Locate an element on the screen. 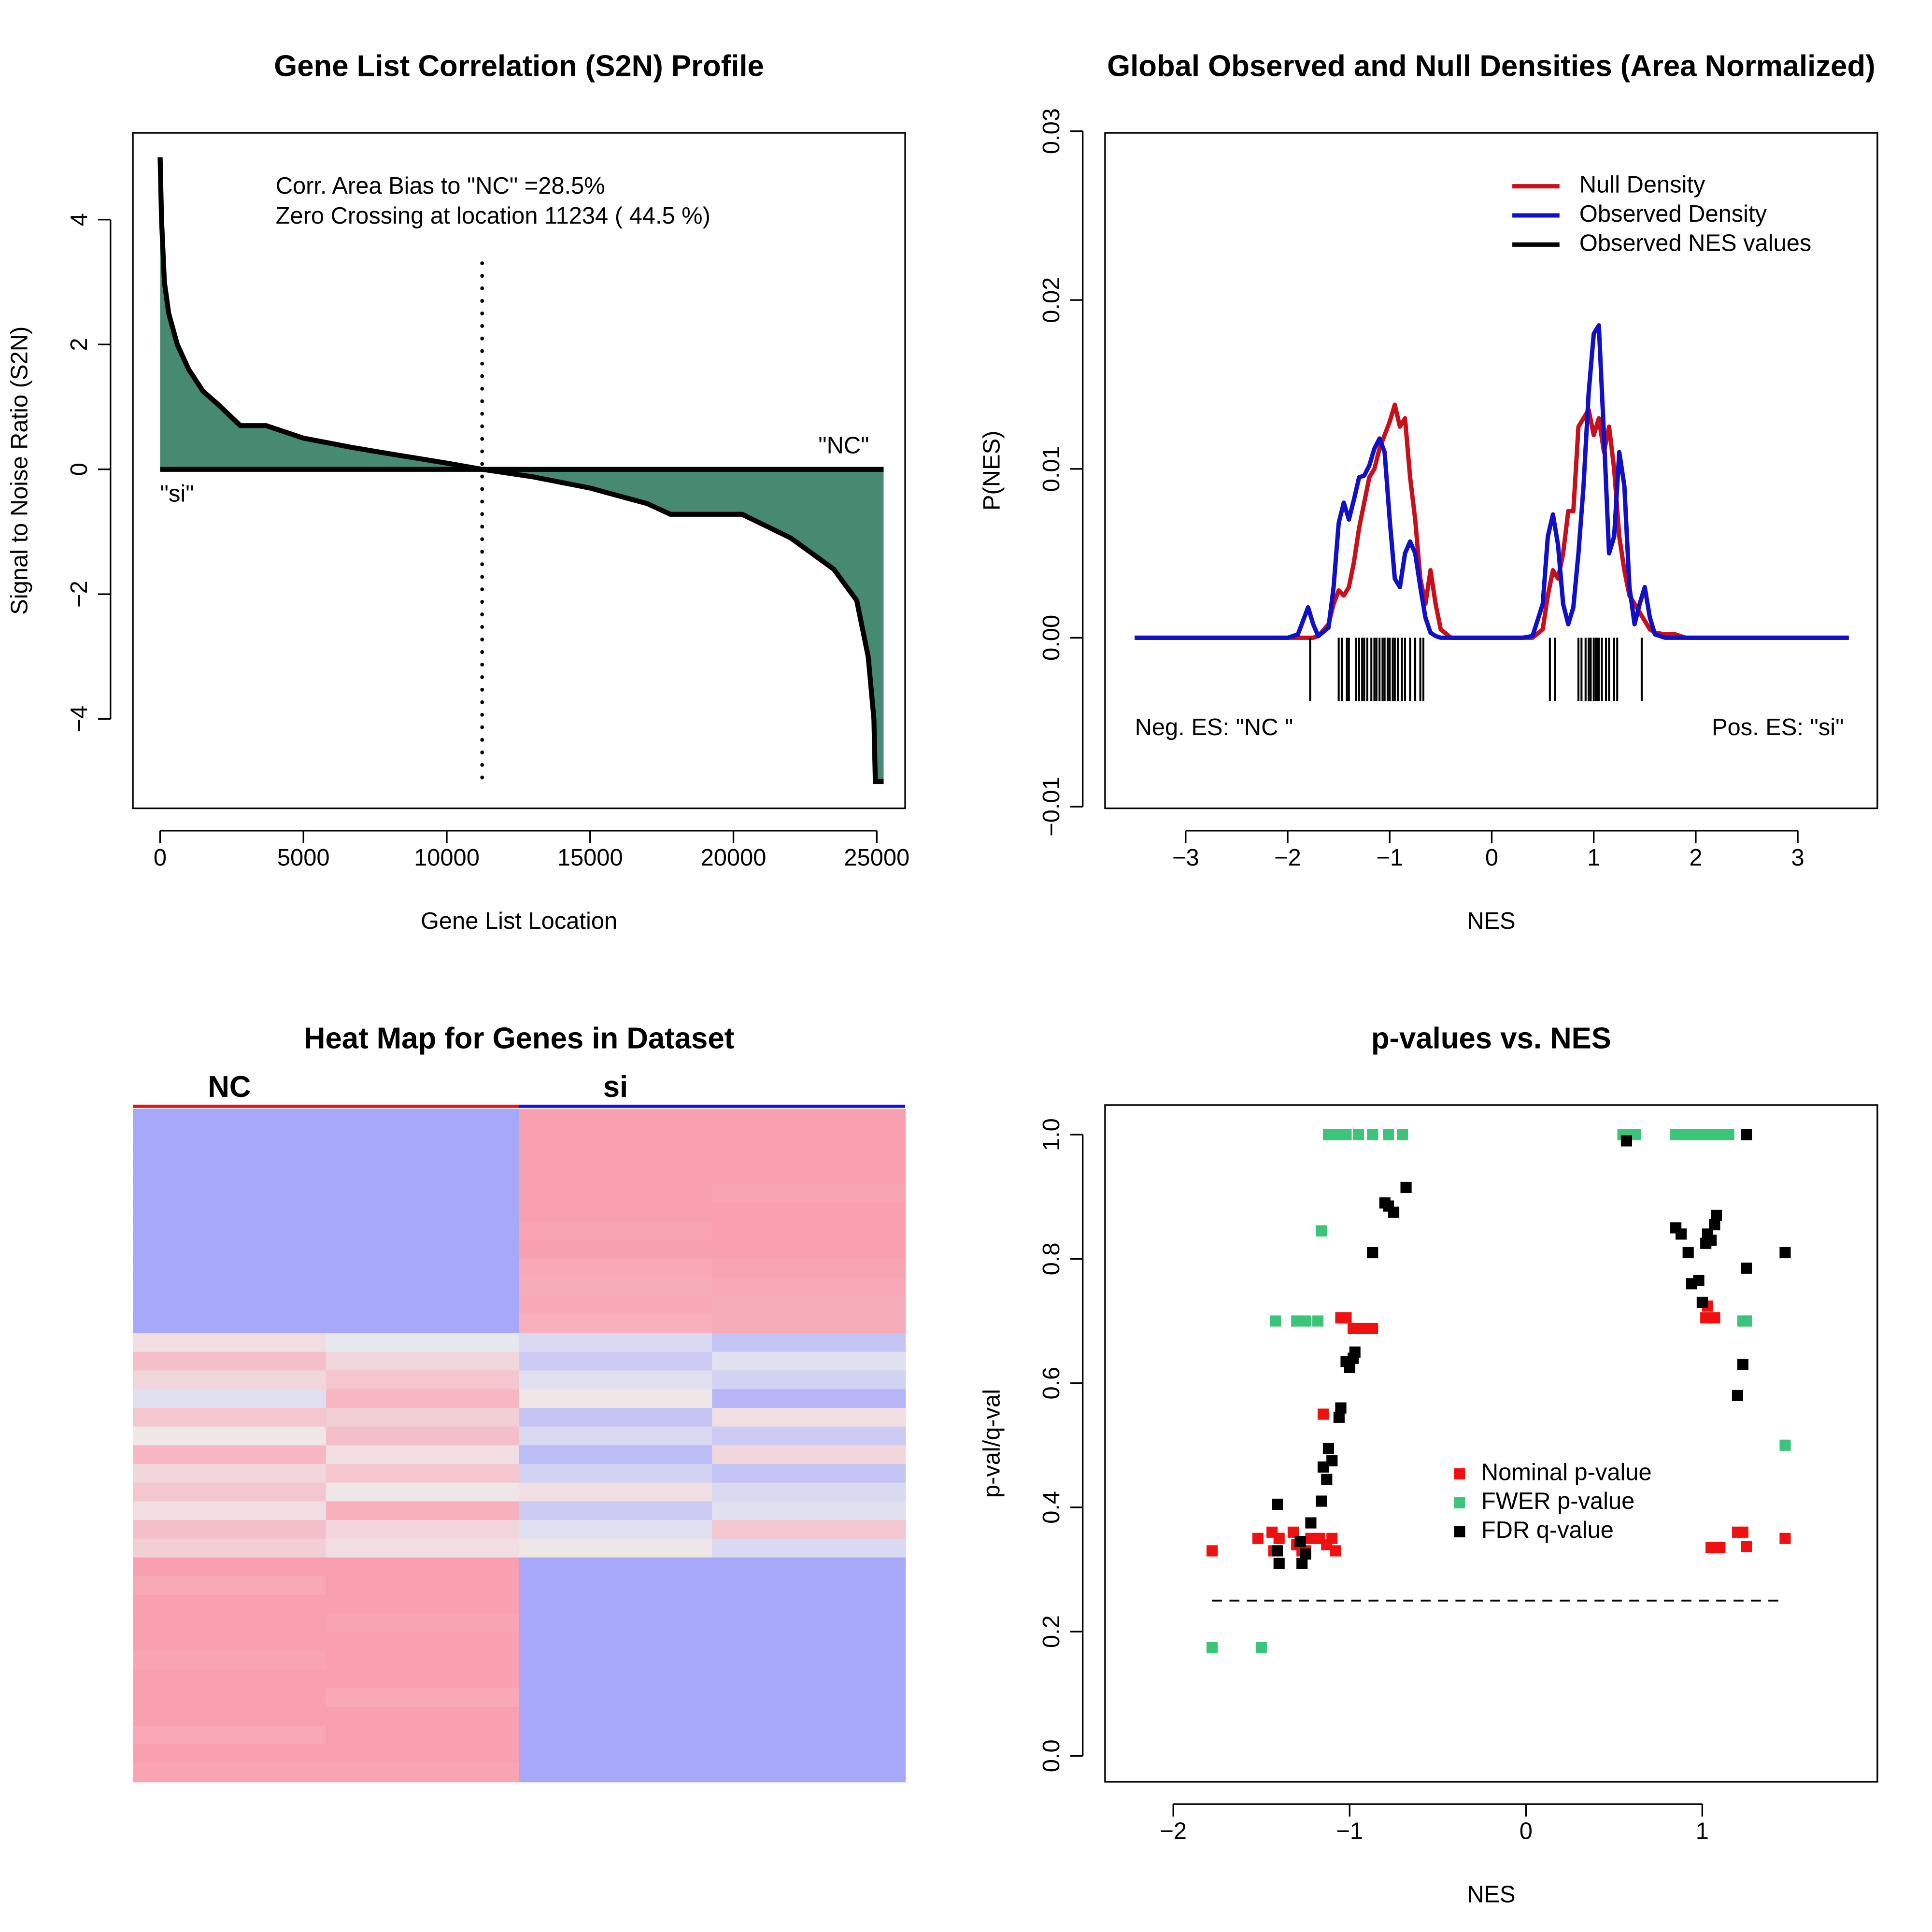 This screenshot has height=1932, width=1932. y-tick-label: 2 is located at coordinates (79, 344).